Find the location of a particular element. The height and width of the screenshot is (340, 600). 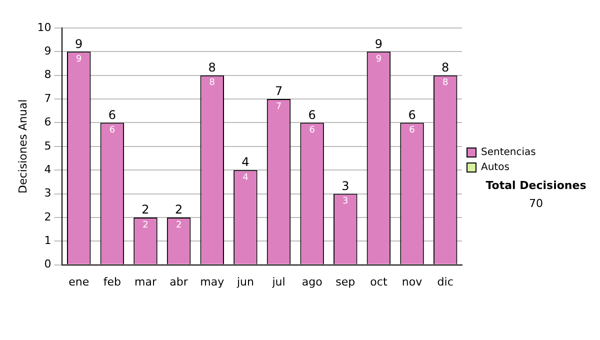

y-tick-label: 1 is located at coordinates (48, 240).